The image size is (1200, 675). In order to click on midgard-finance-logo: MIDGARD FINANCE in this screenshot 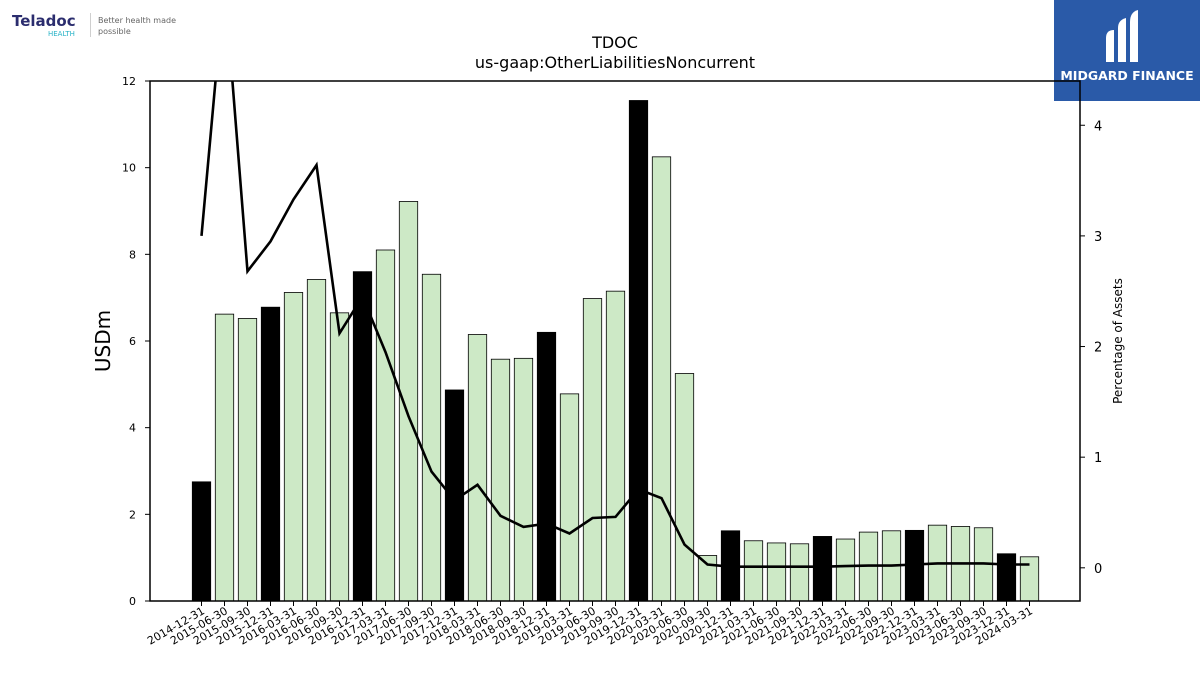, I will do `click(1127, 50)`.